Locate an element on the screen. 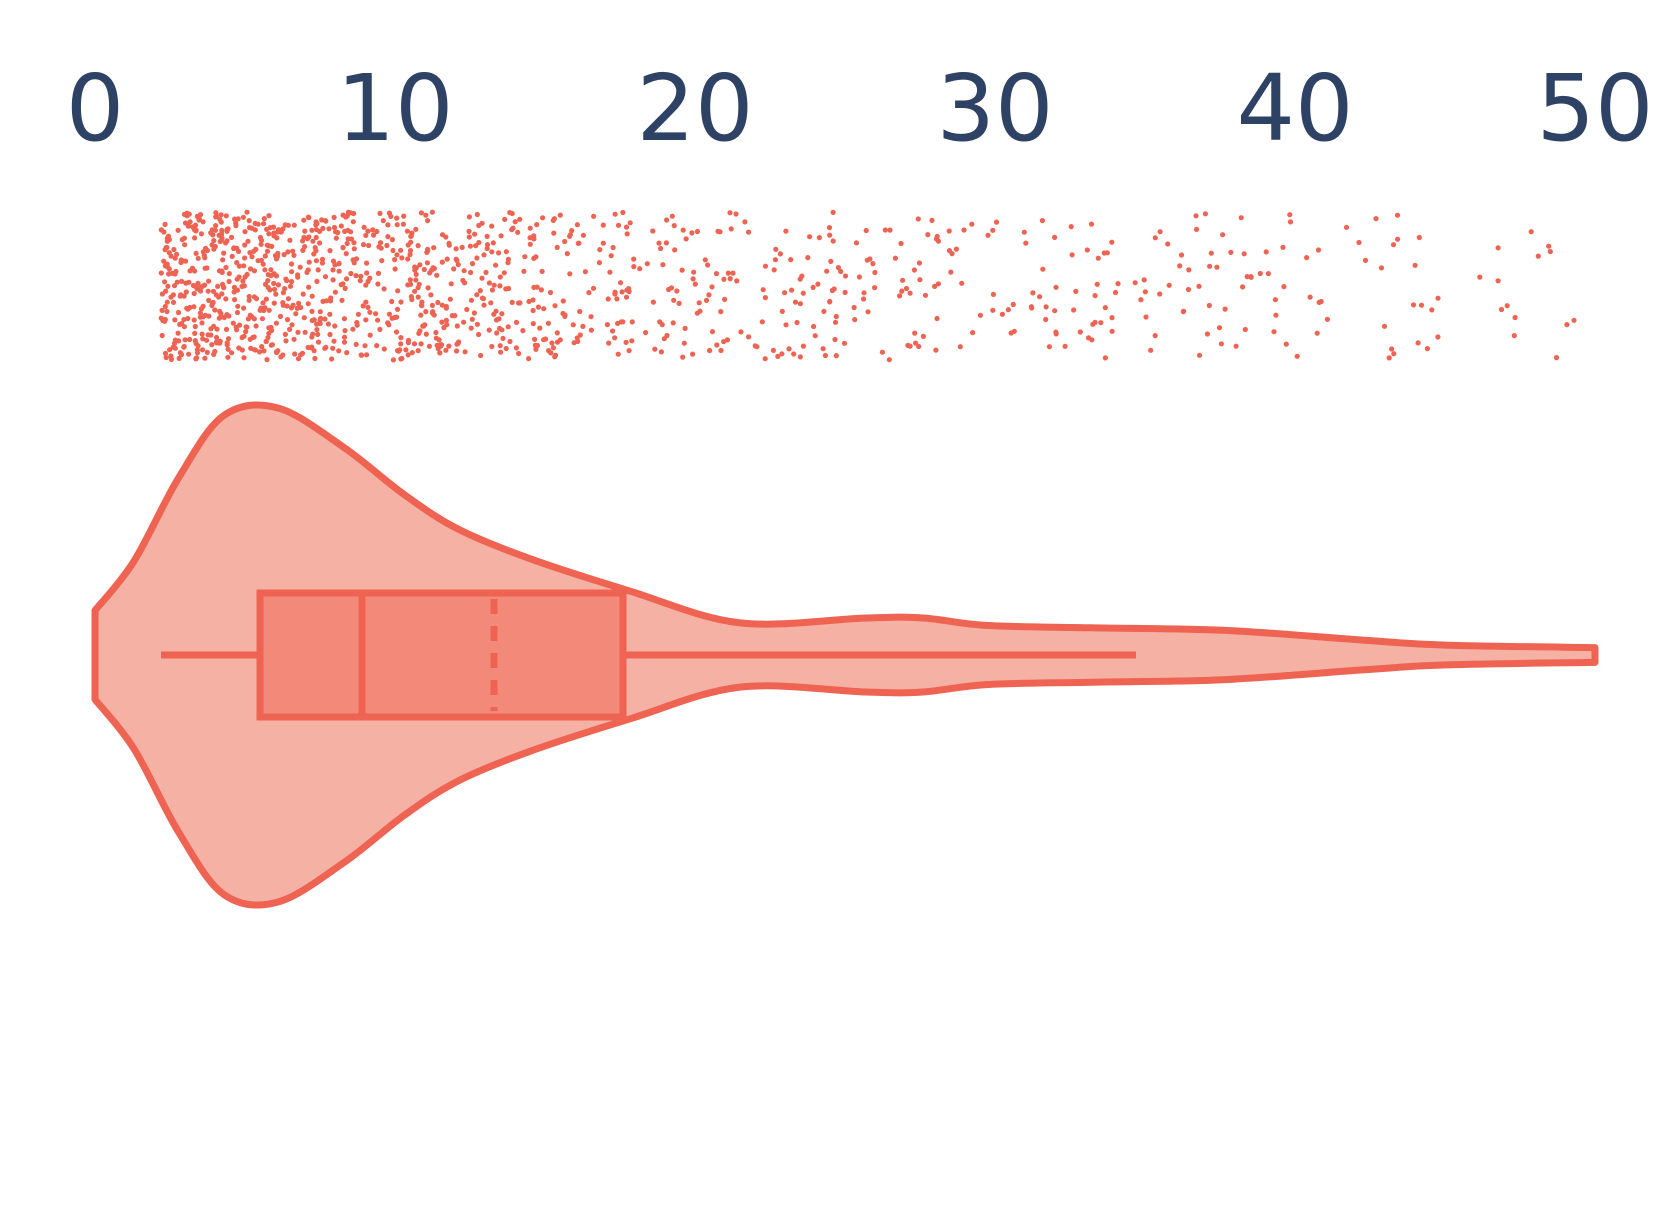 The height and width of the screenshot is (1210, 1680). x-tick-label: 0 is located at coordinates (95, 108).